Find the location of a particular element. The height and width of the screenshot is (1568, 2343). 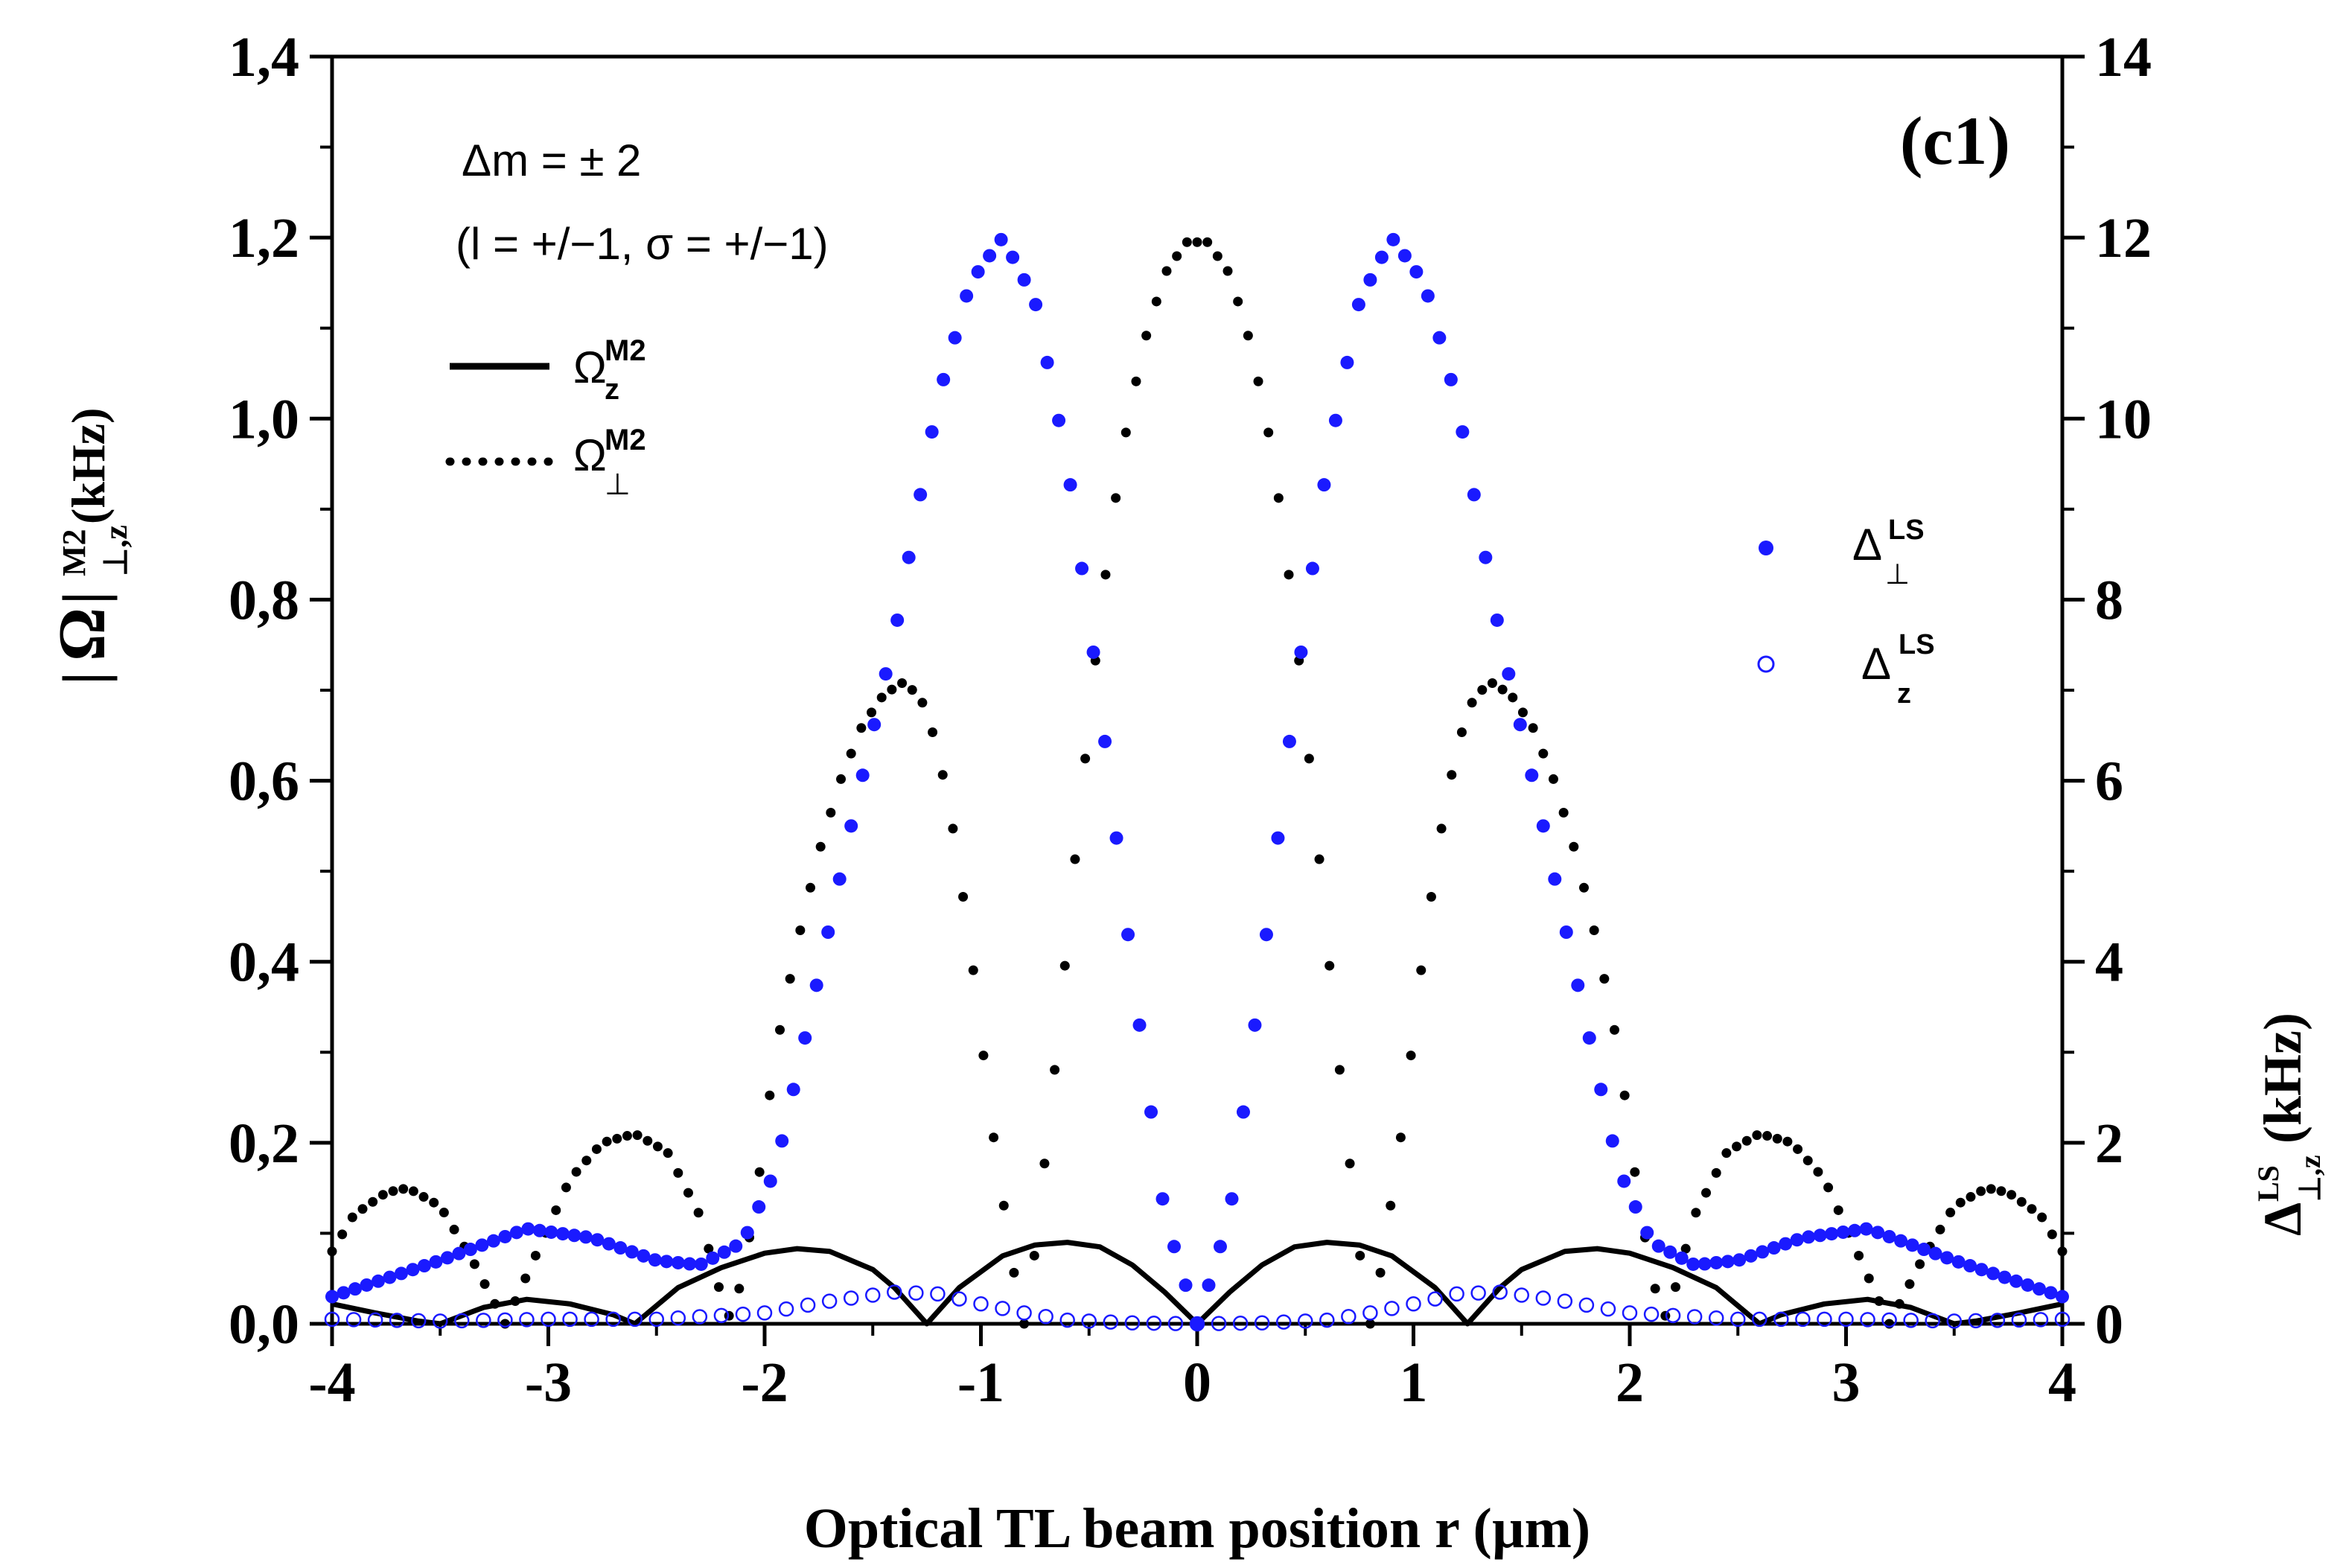

y-left-tick-label: 0,2 is located at coordinates (264, 1143).